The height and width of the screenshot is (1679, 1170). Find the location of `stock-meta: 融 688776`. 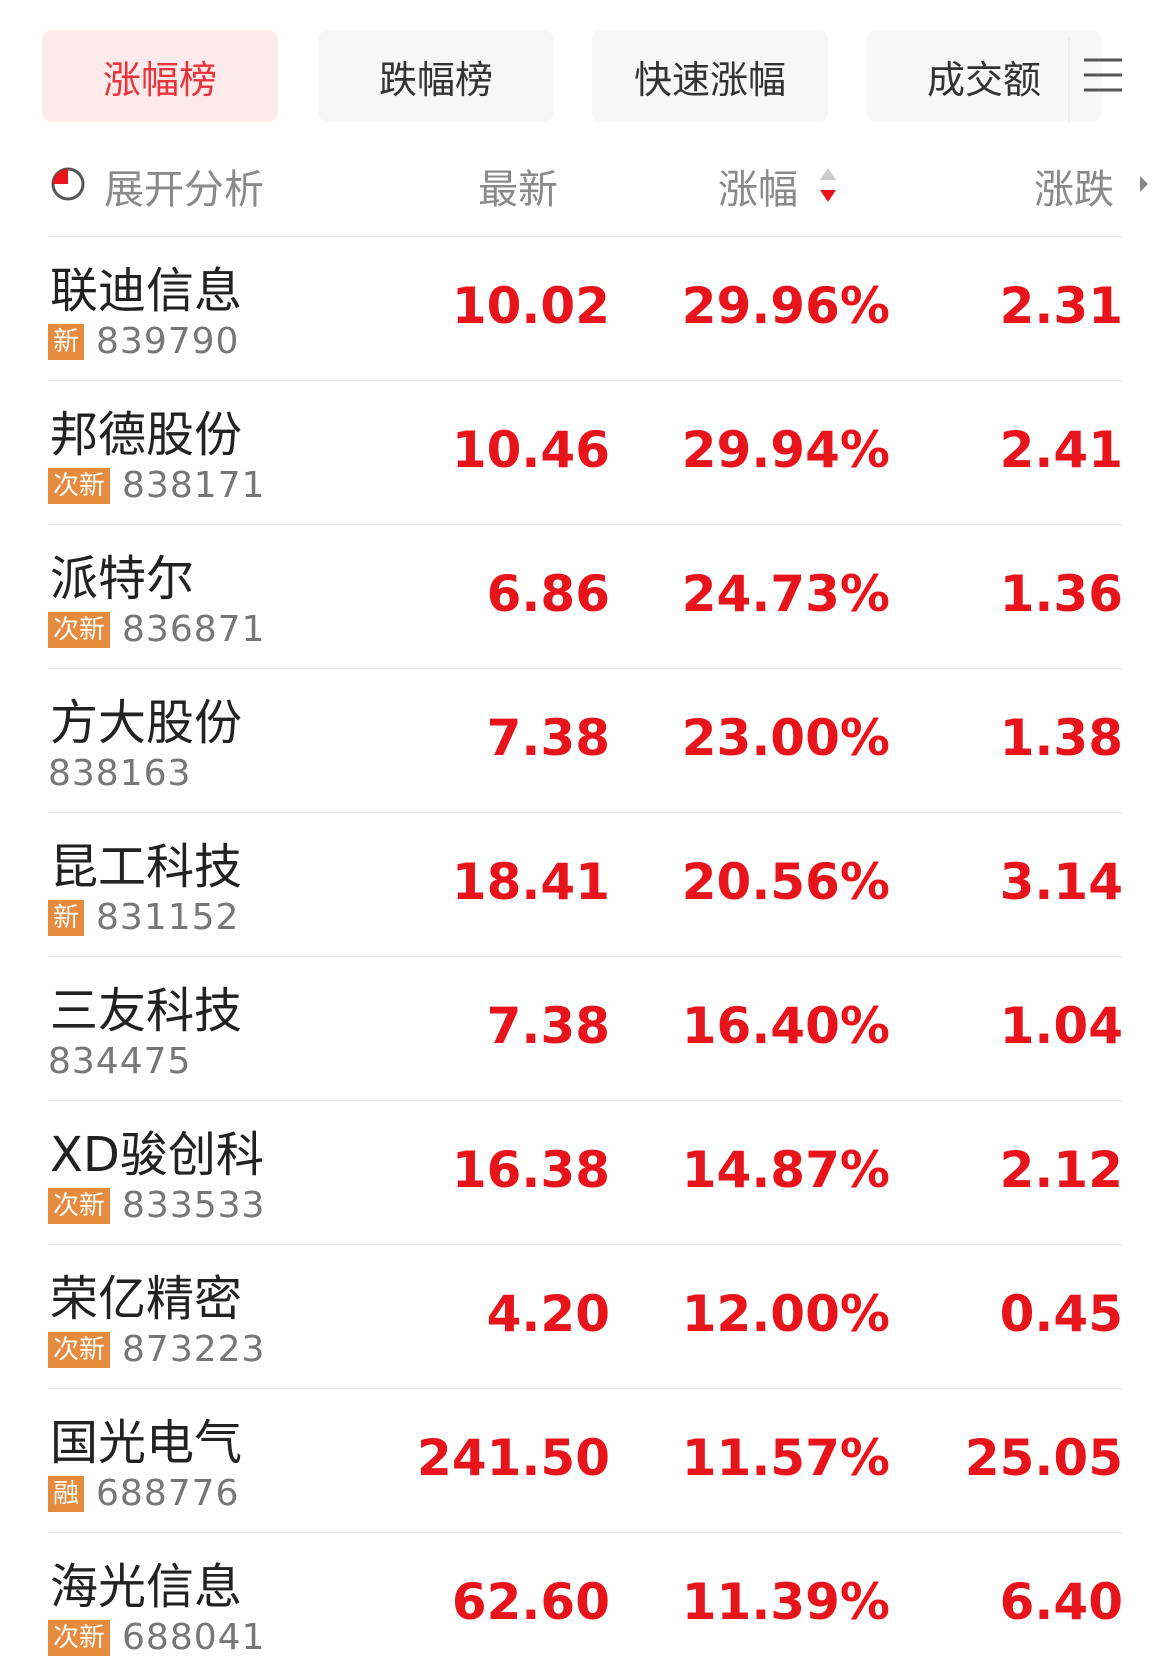

stock-meta: 融 688776 is located at coordinates (143, 1493).